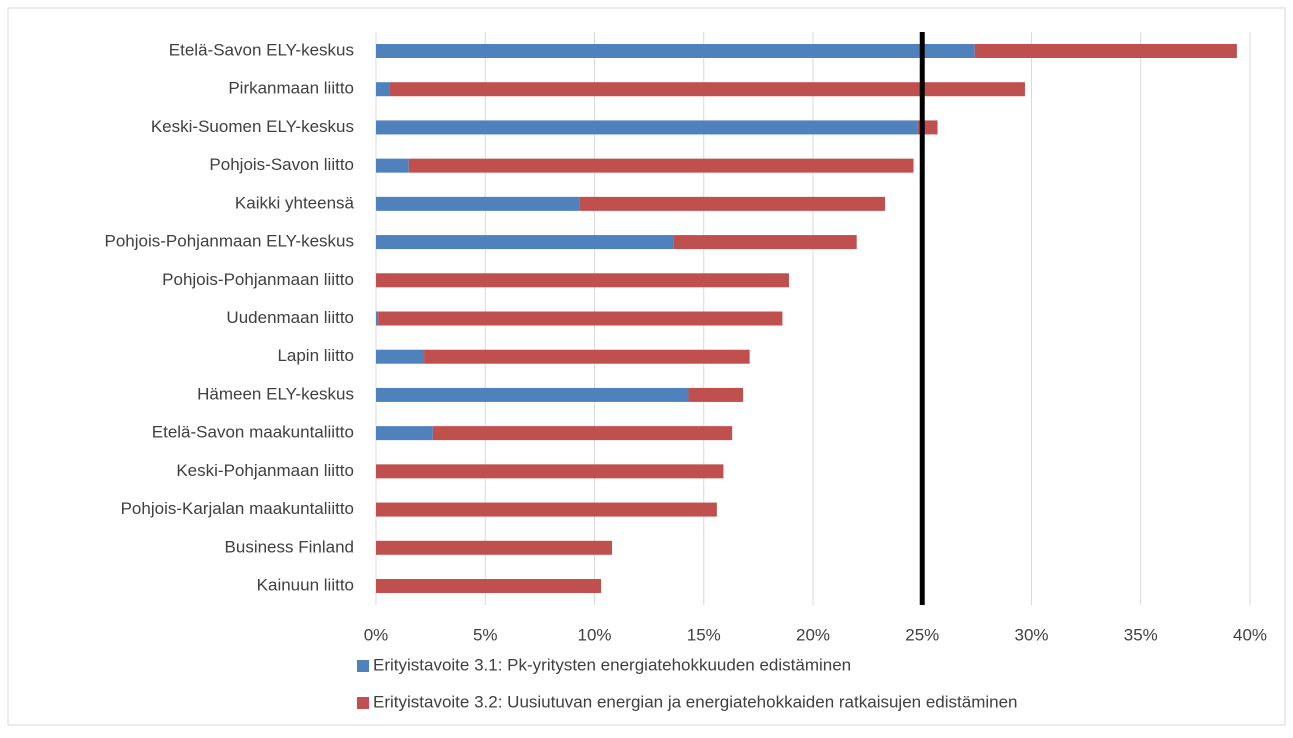 The height and width of the screenshot is (738, 1293). Describe the element at coordinates (305, 584) in the screenshot. I see `y-tick-label: Kainuun liitto` at that location.